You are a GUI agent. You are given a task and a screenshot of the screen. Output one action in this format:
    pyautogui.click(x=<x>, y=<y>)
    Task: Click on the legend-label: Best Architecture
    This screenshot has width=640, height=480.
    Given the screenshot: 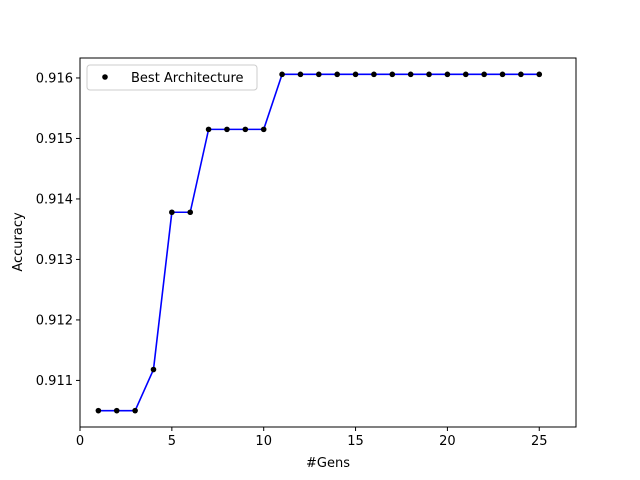 What is the action you would take?
    pyautogui.click(x=187, y=78)
    